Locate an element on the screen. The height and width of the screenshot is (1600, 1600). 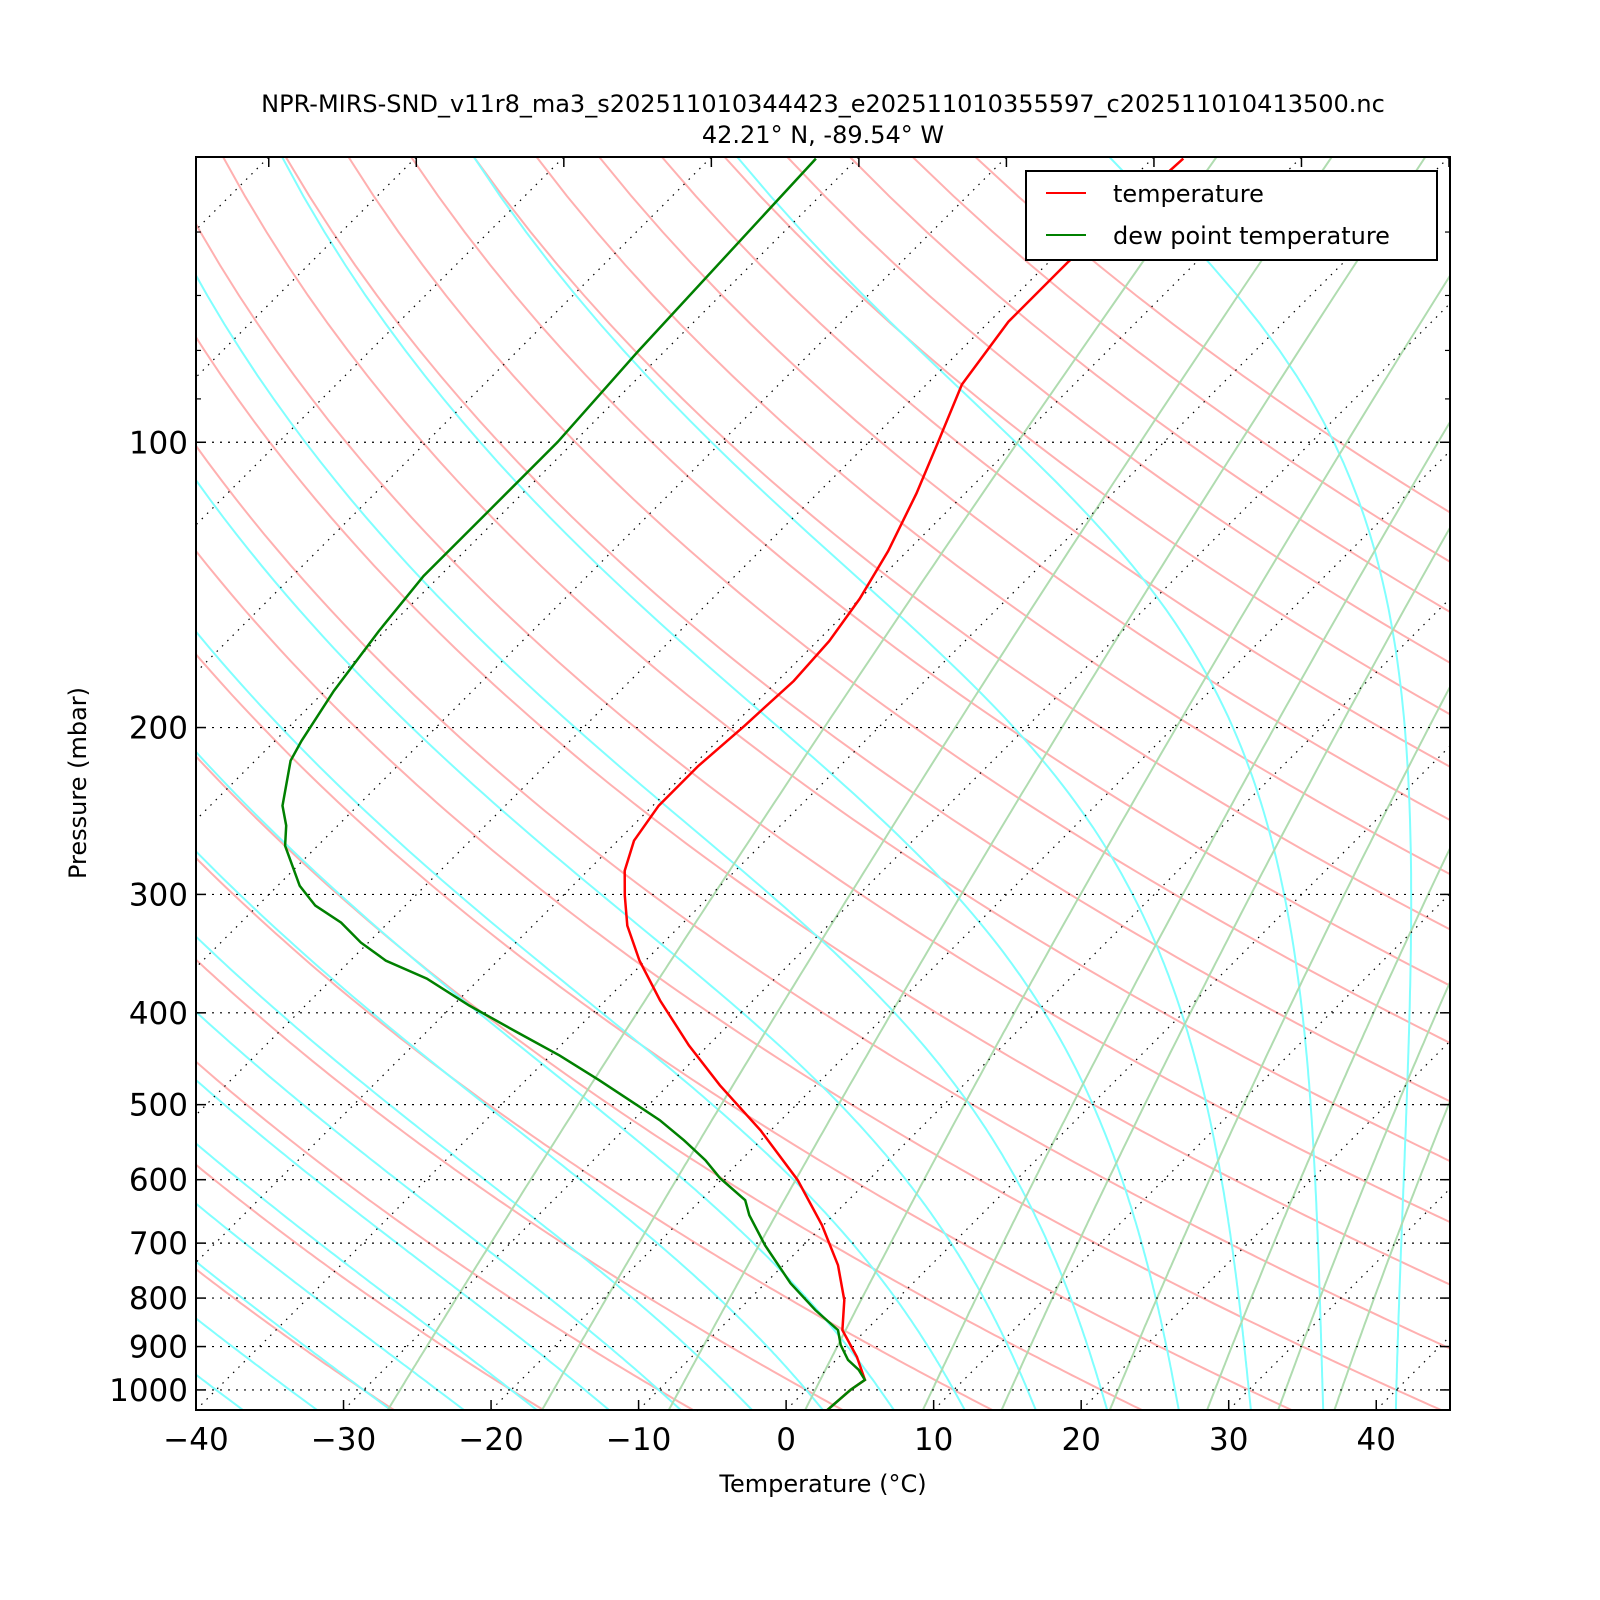
y-tick-label: 600 is located at coordinates (158, 1181).